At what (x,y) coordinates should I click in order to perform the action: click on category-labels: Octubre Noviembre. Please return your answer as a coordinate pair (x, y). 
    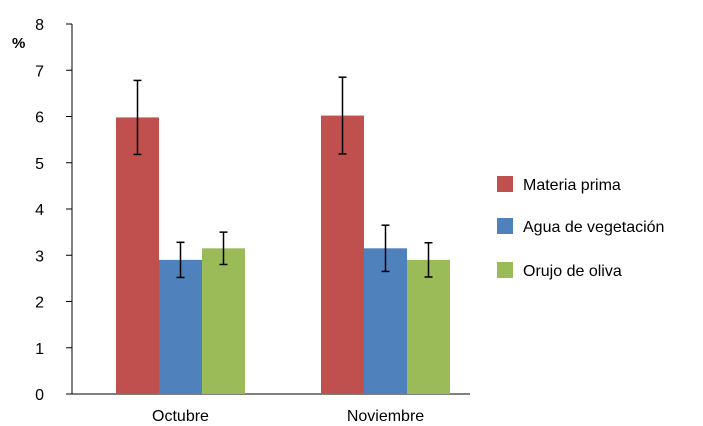
    Looking at the image, I should click on (288, 416).